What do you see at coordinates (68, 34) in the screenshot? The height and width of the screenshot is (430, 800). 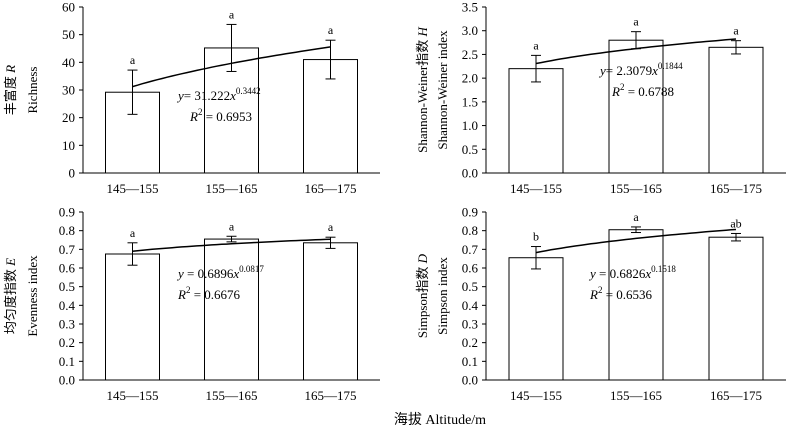 I see `y-tick-label: 50` at bounding box center [68, 34].